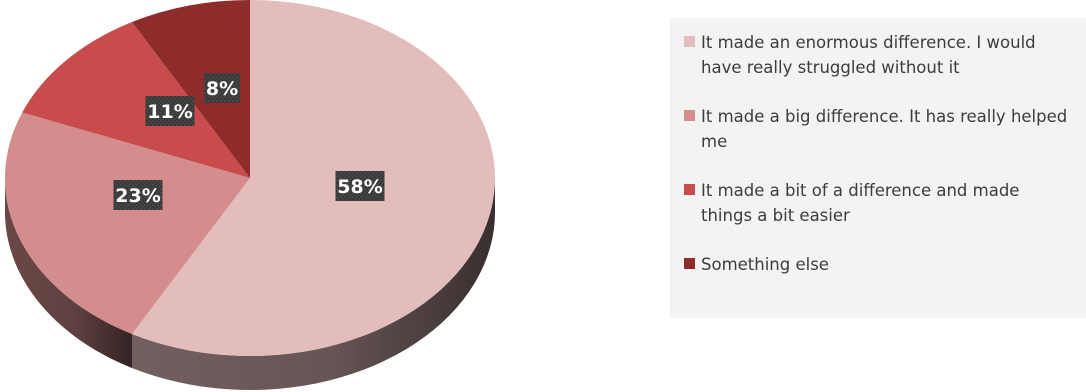  I want to click on data-label-something-else: 8%, so click(222, 88).